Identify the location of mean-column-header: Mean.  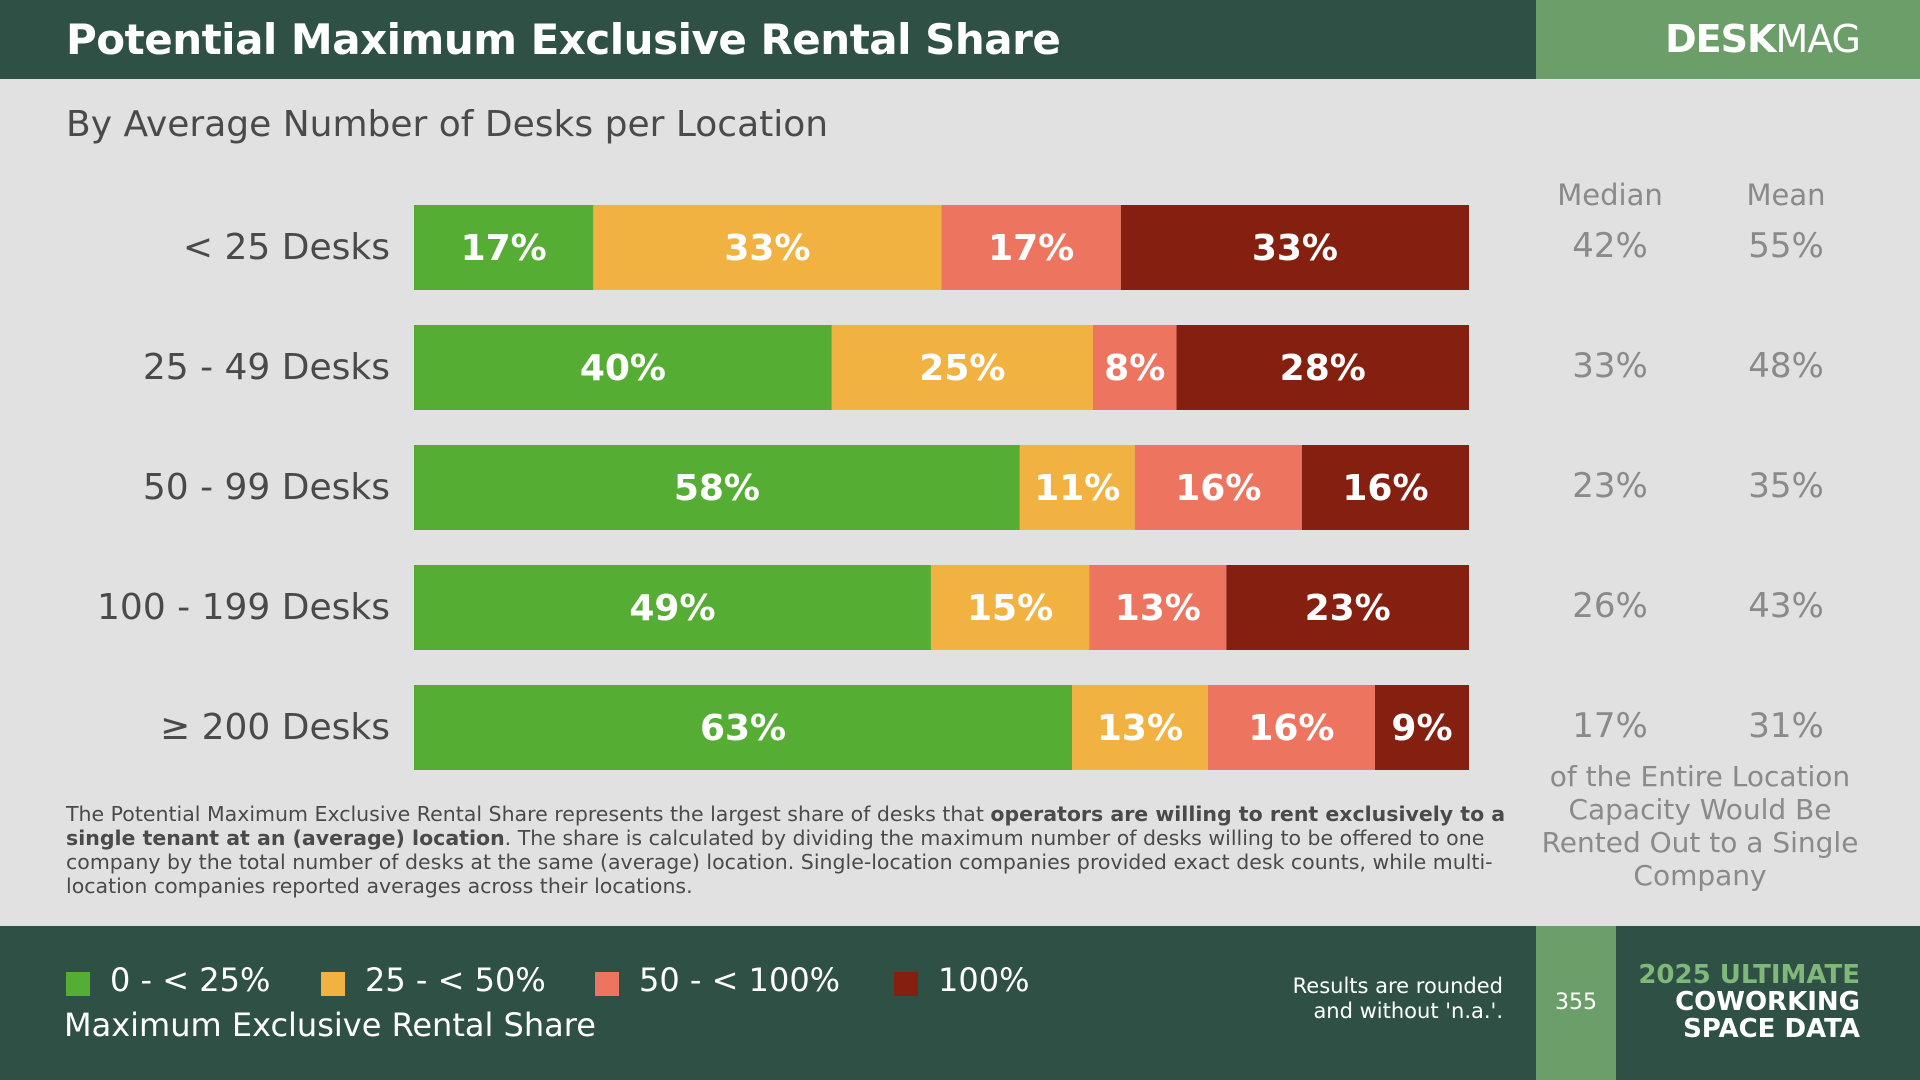
(1786, 195).